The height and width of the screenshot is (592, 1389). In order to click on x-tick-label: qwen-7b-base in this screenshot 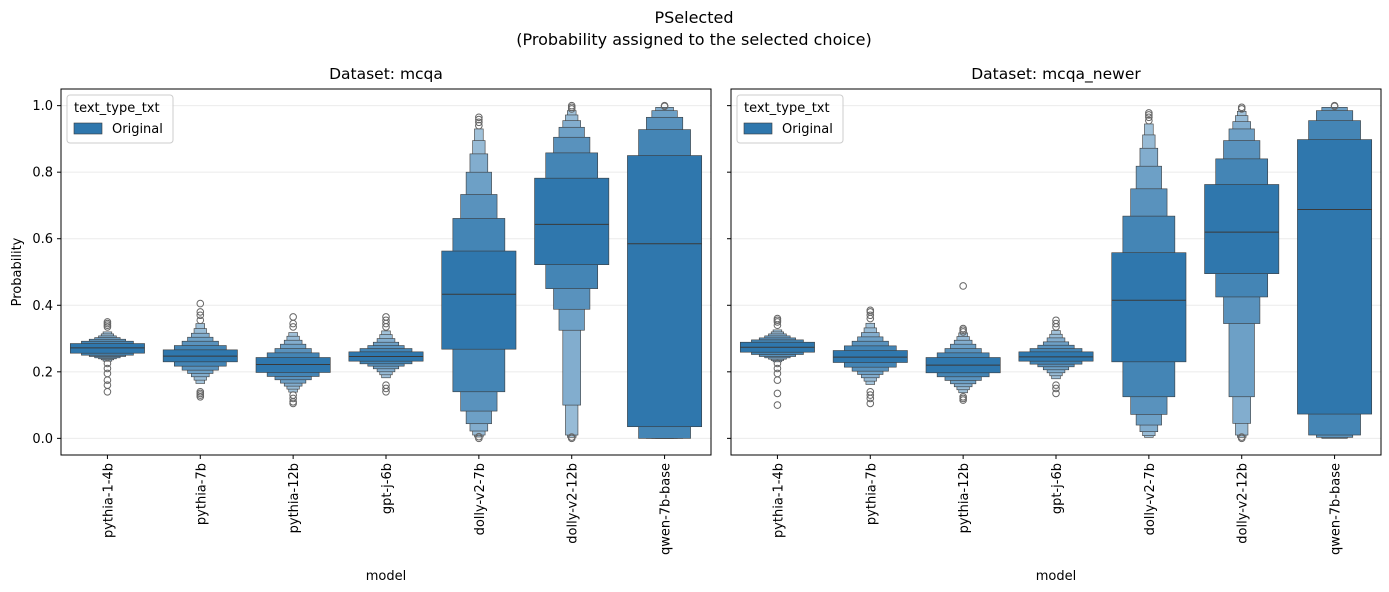, I will do `click(1336, 509)`.